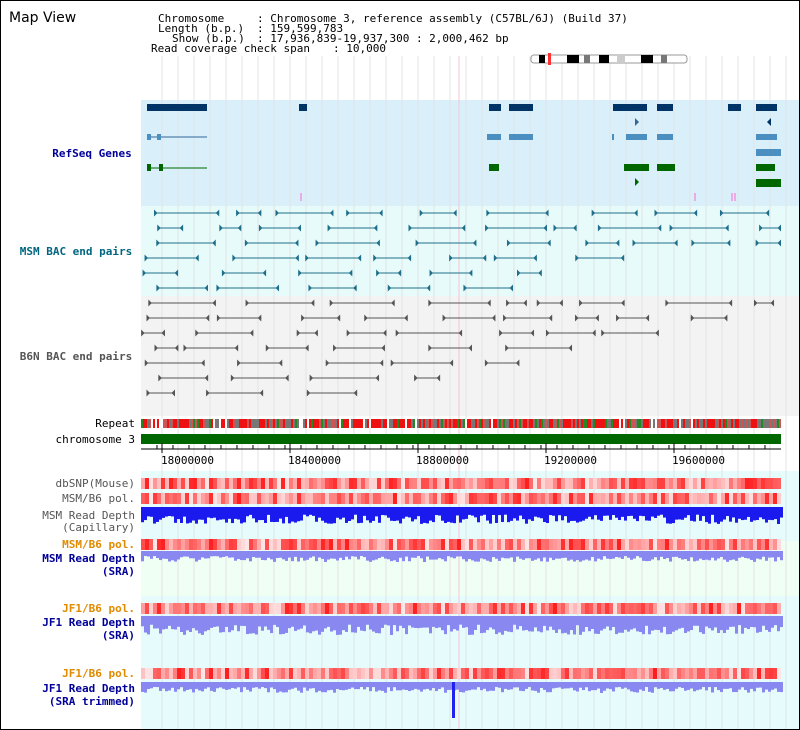  Describe the element at coordinates (92, 153) in the screenshot. I see `track-label-refseq: RefSeq Genes` at that location.